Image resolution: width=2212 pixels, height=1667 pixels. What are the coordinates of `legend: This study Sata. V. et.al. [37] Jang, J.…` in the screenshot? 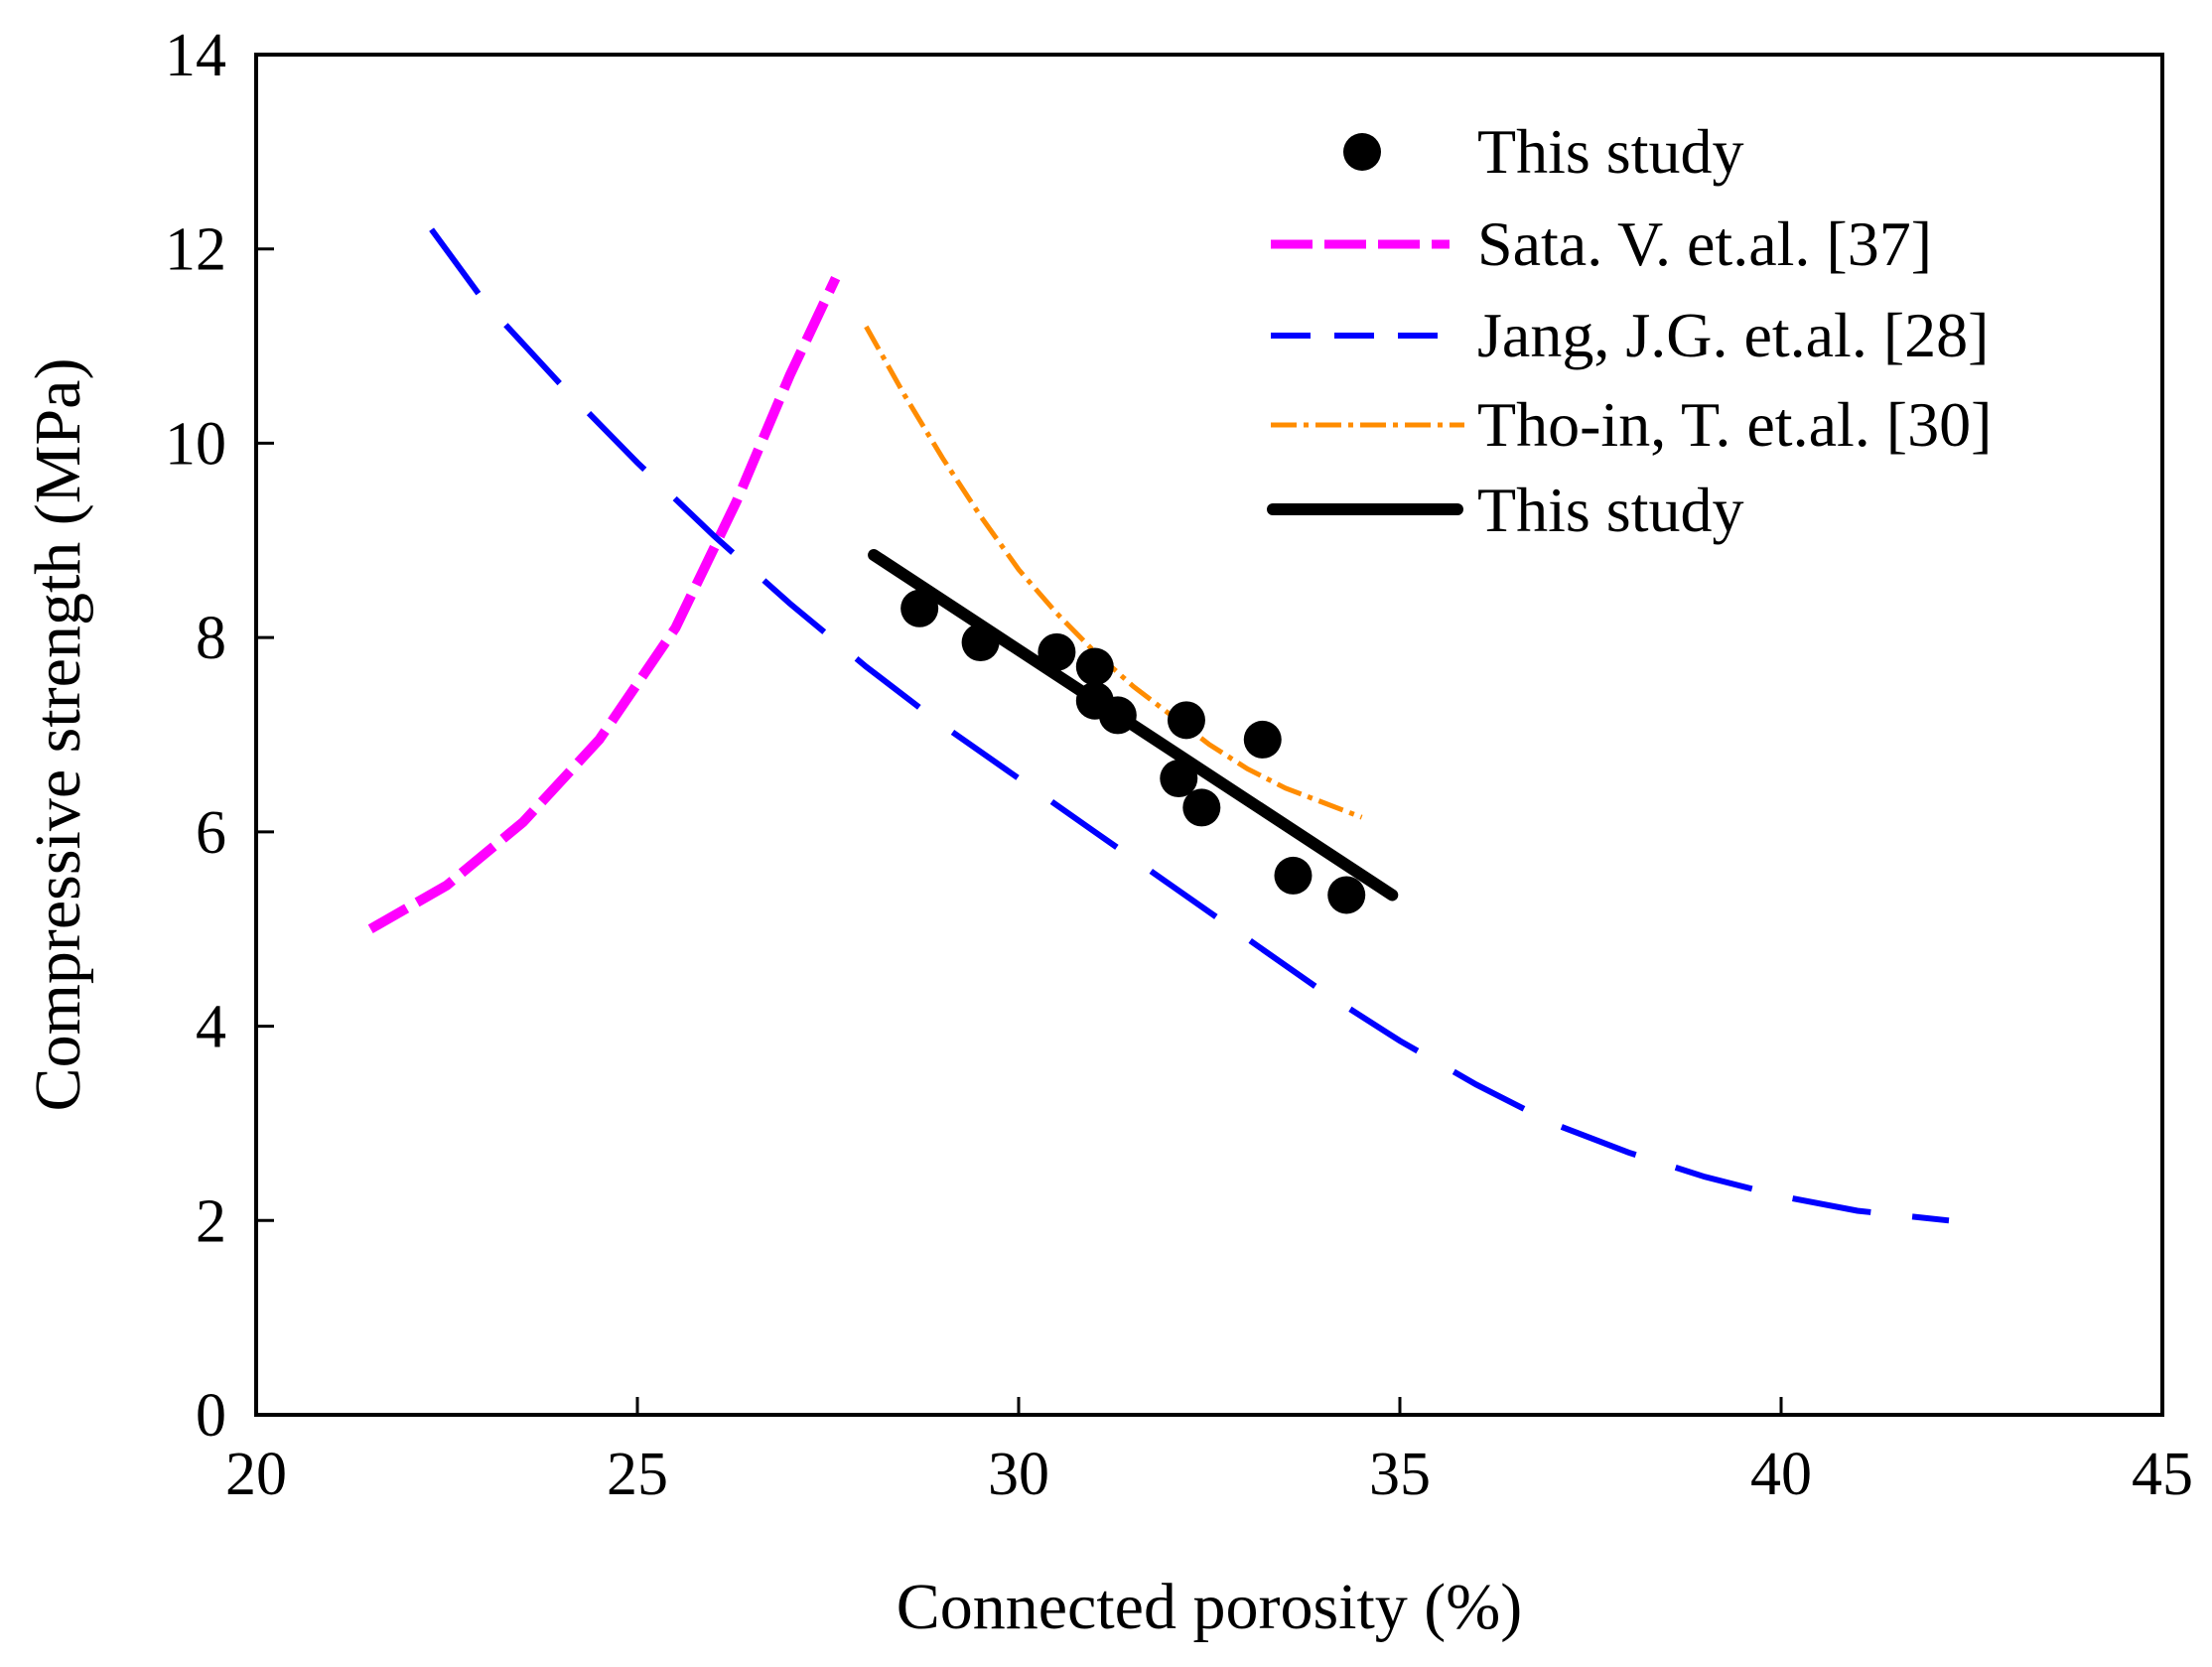 It's located at (1629, 330).